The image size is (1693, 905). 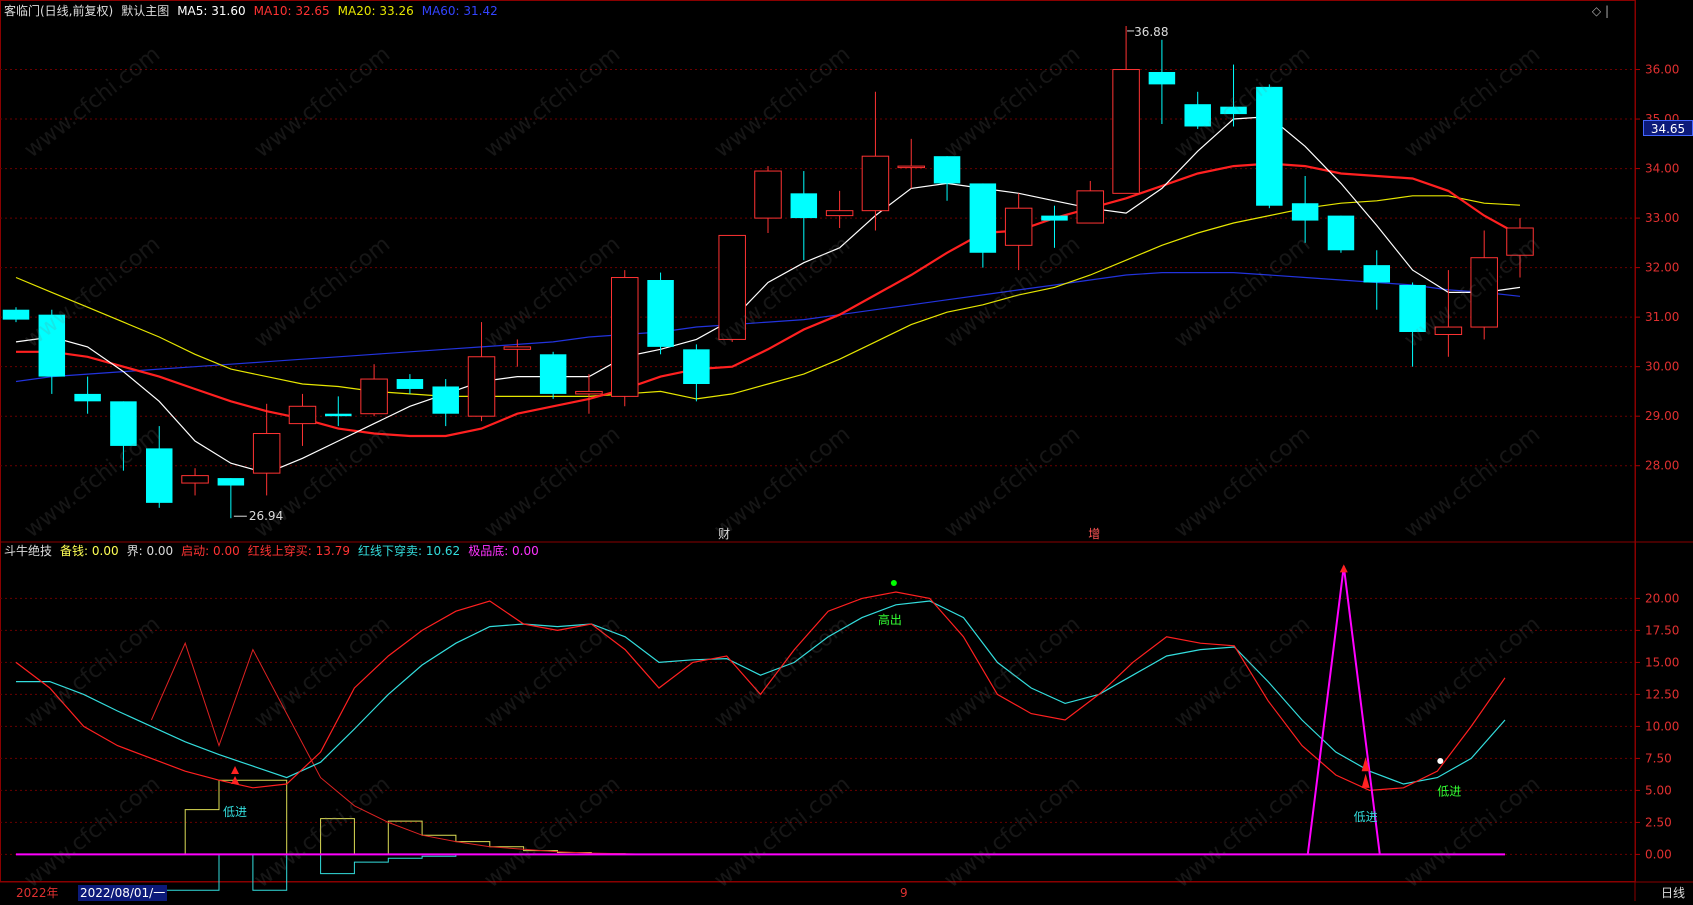 What do you see at coordinates (1658, 758) in the screenshot?
I see `ind-tick-label: 7.50` at bounding box center [1658, 758].